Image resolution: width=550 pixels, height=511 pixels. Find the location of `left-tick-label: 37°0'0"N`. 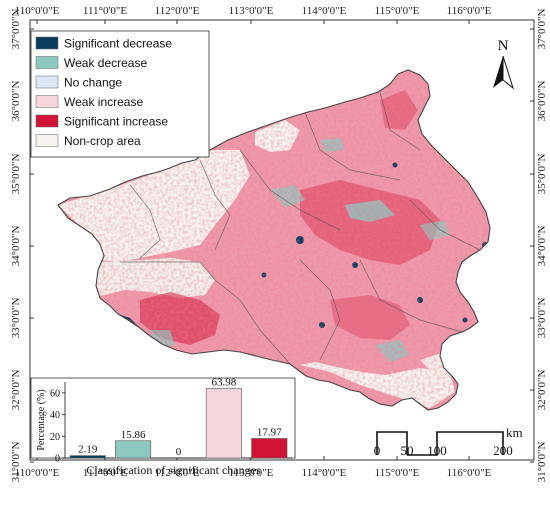

left-tick-label: 37°0'0"N is located at coordinates (16, 29).